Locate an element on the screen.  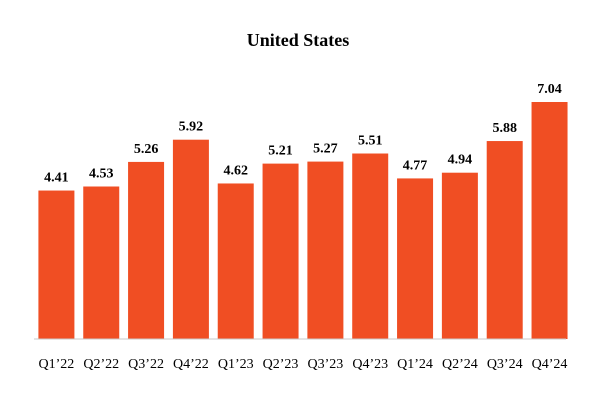
value-label-11: 7.04 is located at coordinates (549, 89).